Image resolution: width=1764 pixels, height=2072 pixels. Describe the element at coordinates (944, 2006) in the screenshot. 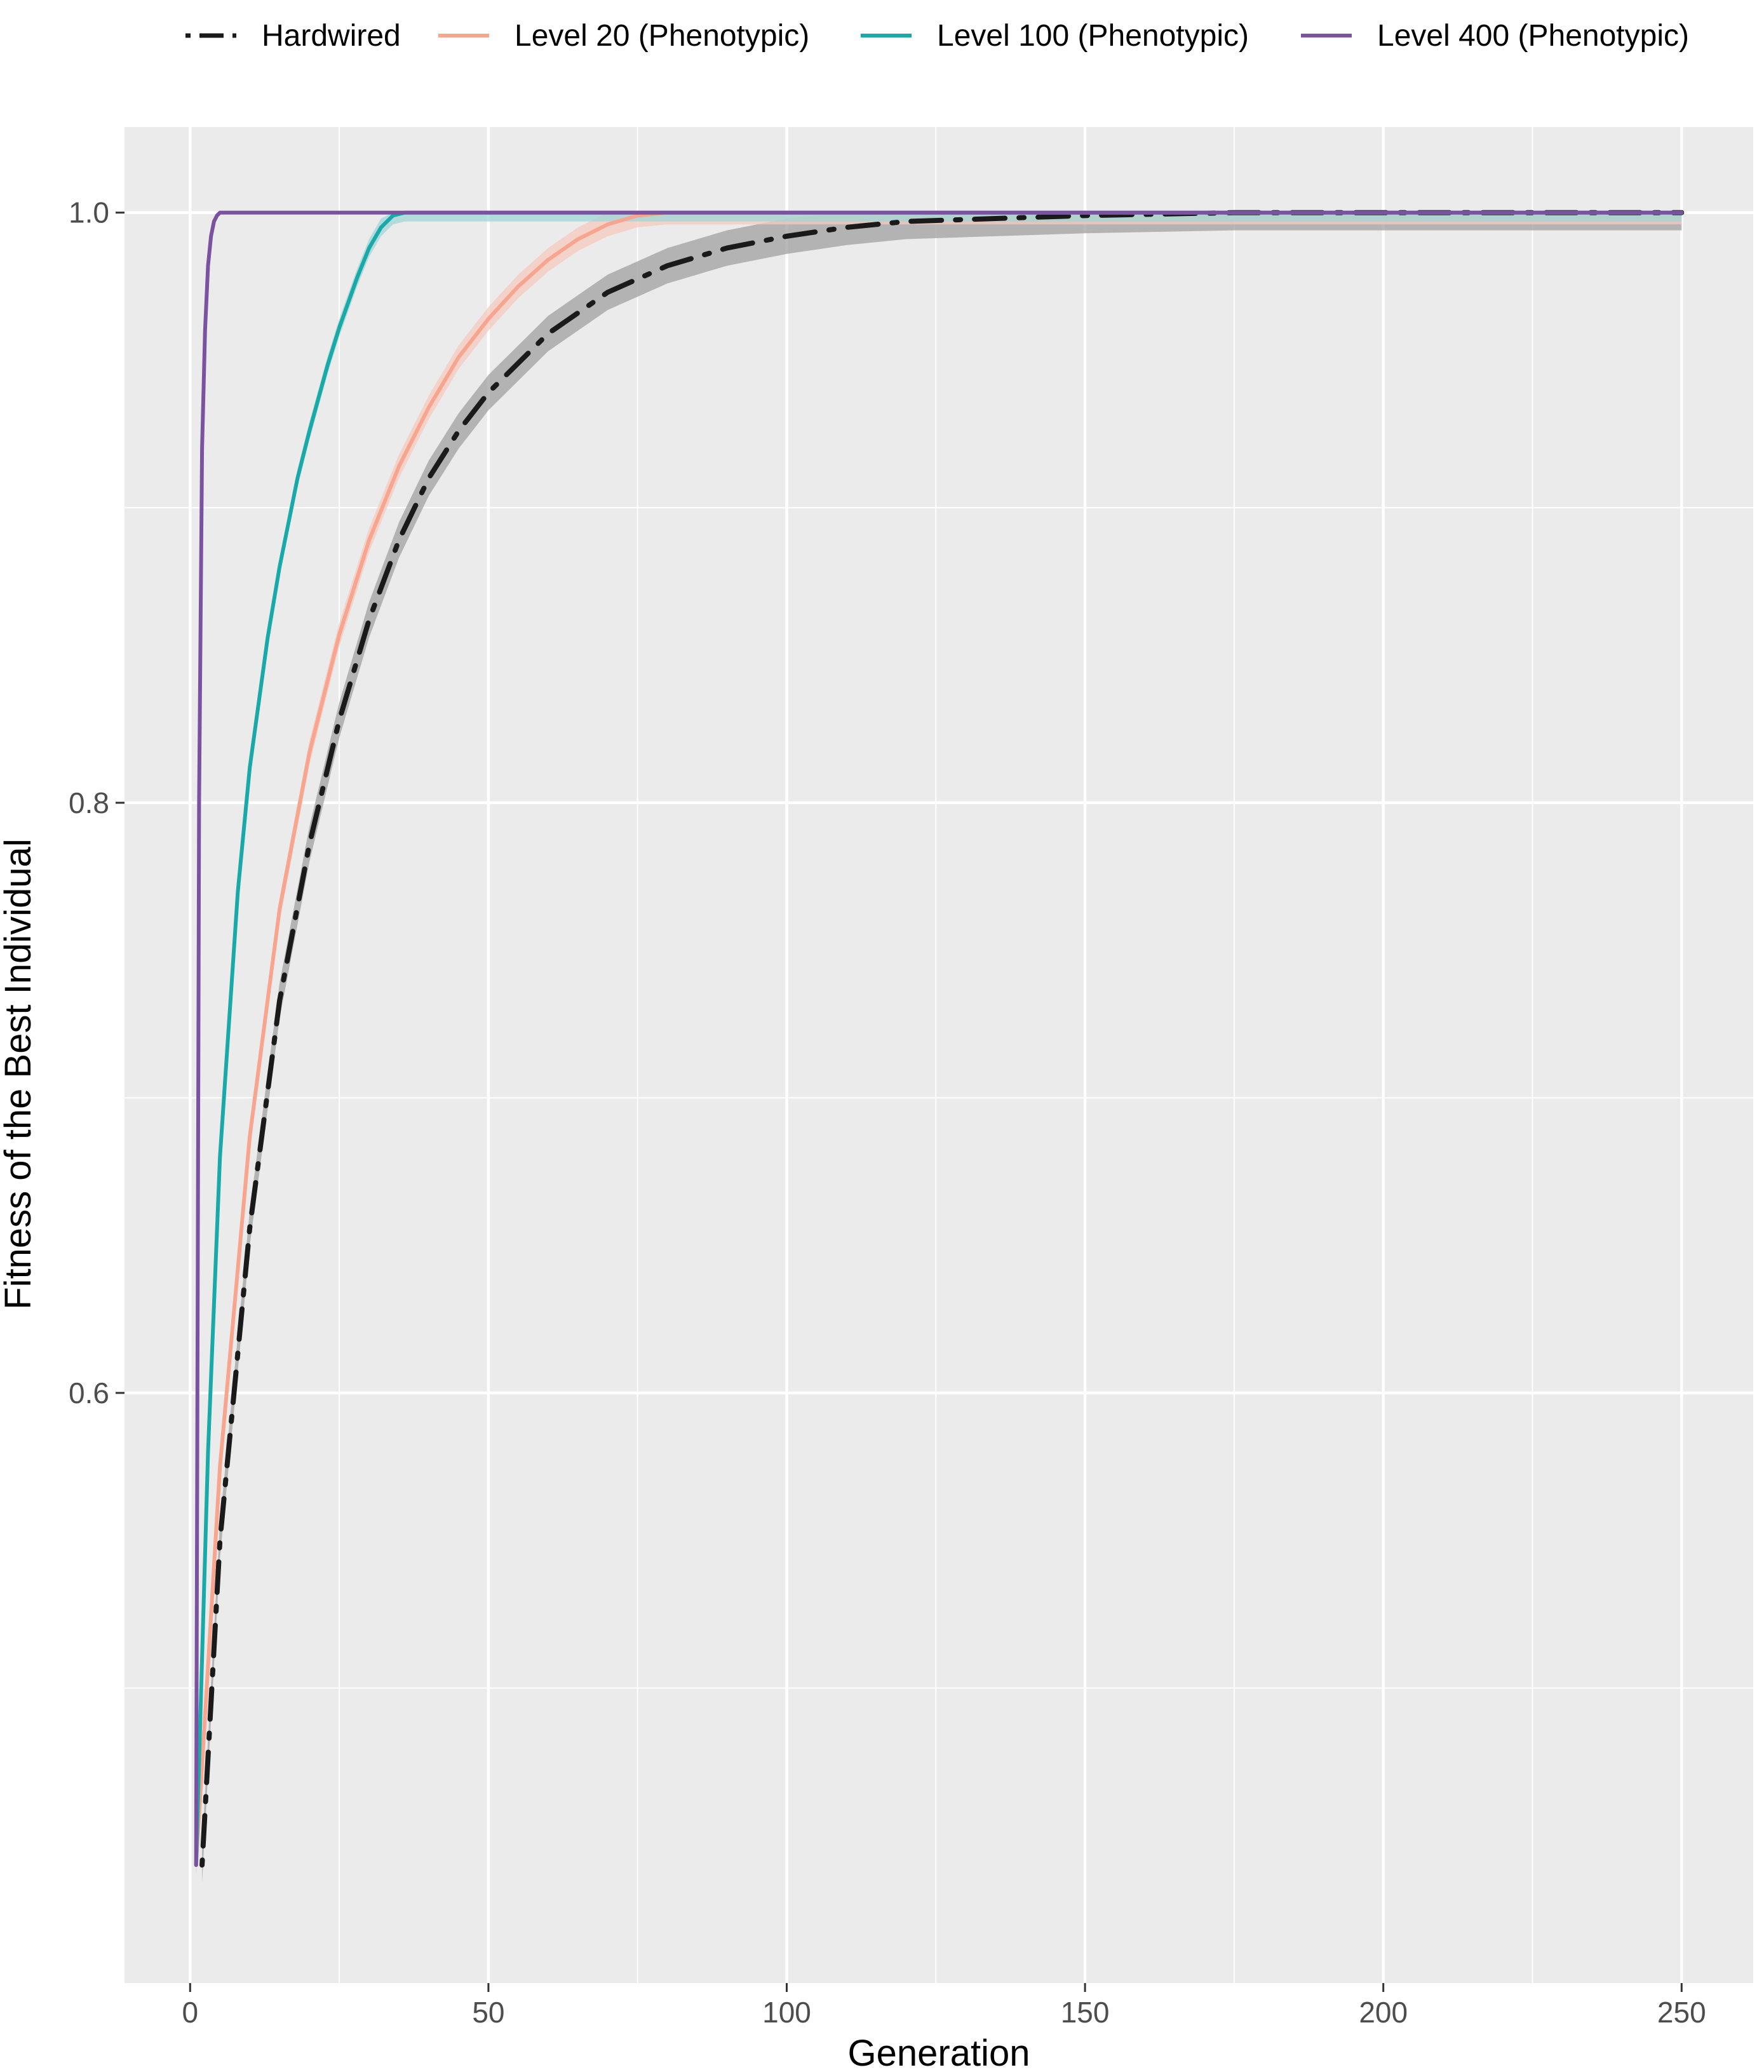

I see `x-axis: 0 50 100 150 200 250` at that location.